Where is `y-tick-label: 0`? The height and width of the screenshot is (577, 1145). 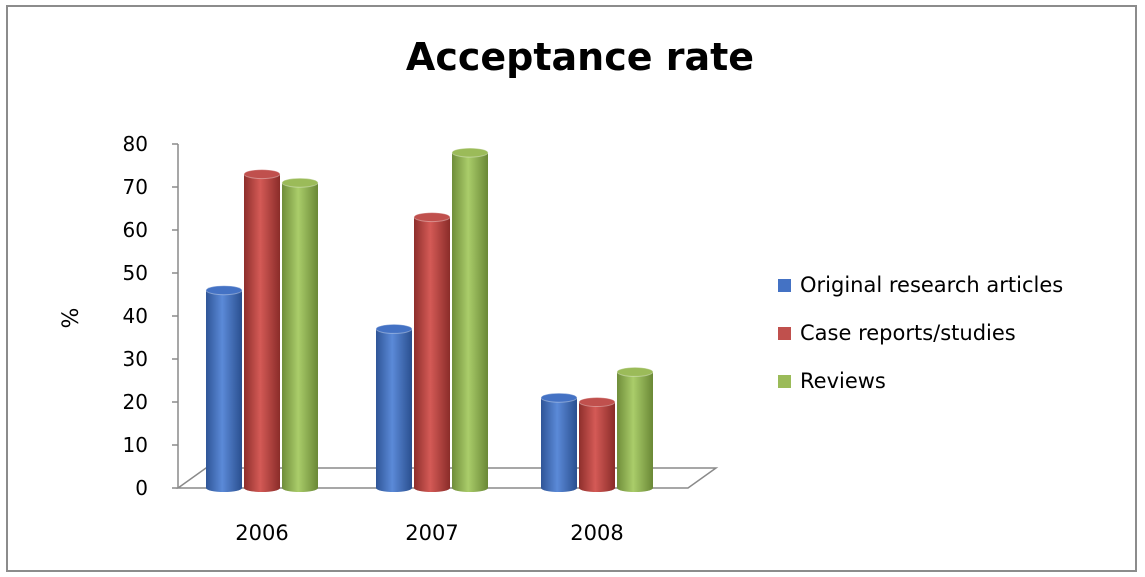
y-tick-label: 0 is located at coordinates (141, 488).